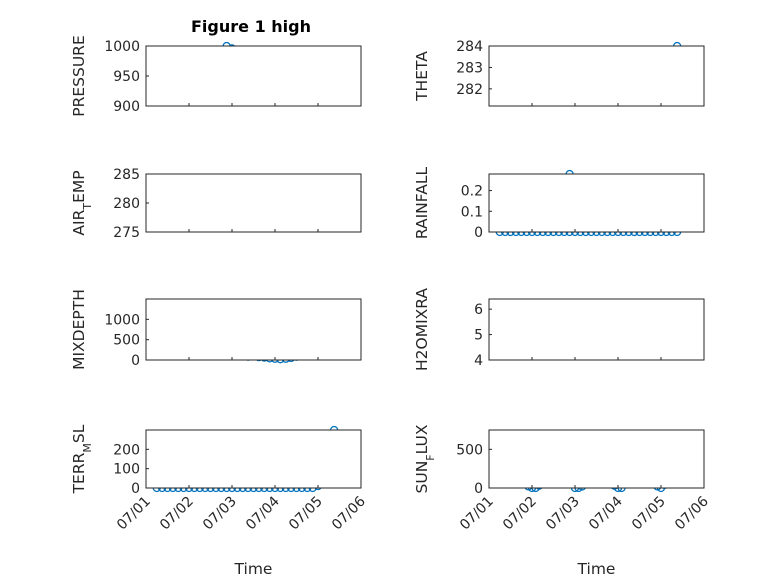 The height and width of the screenshot is (583, 778). What do you see at coordinates (469, 90) in the screenshot?
I see `y-tick-label: 282` at bounding box center [469, 90].